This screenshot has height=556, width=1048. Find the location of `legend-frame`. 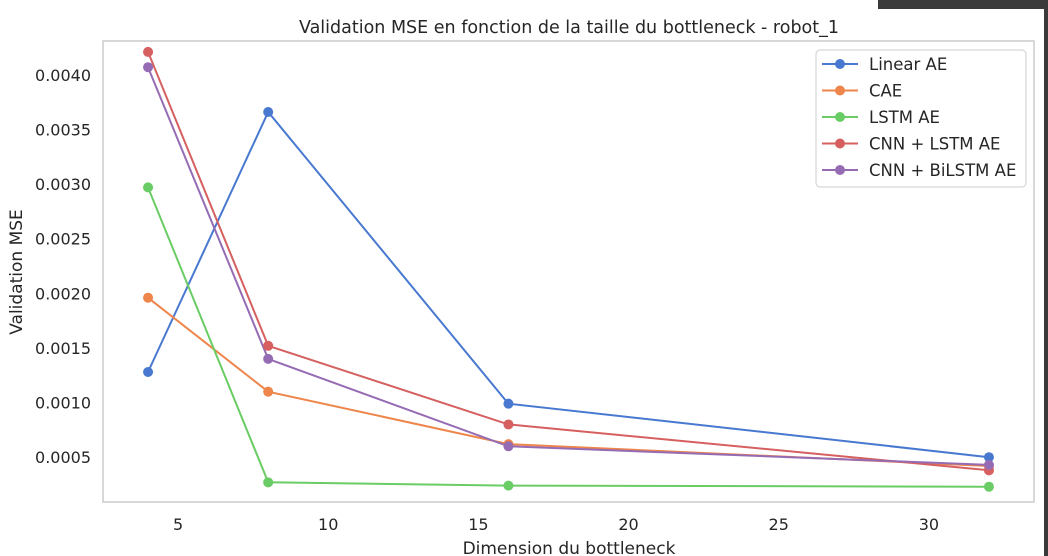

legend-frame is located at coordinates (921, 118).